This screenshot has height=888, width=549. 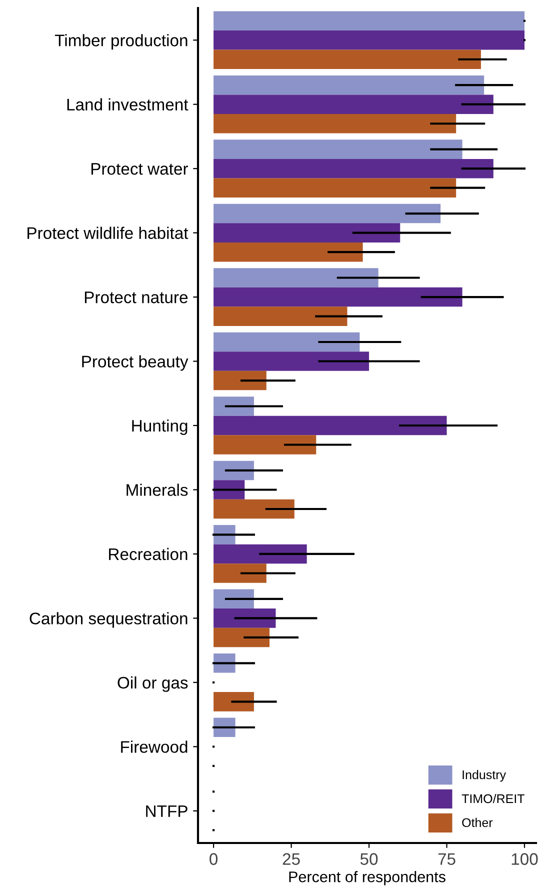 What do you see at coordinates (127, 104) in the screenshot?
I see `y-tick-label: Land investment` at bounding box center [127, 104].